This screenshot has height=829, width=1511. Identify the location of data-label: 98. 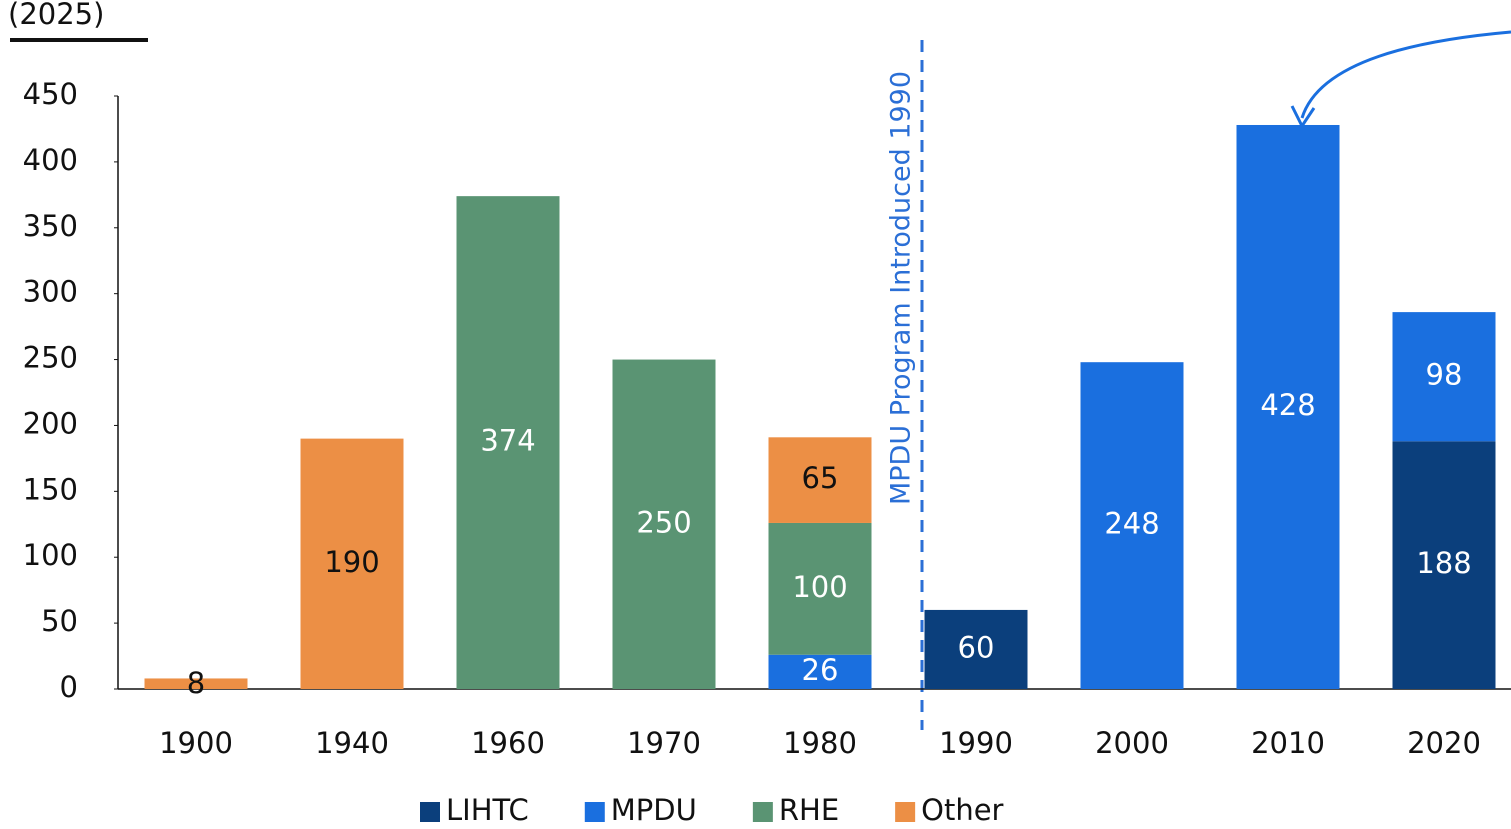
(1444, 375).